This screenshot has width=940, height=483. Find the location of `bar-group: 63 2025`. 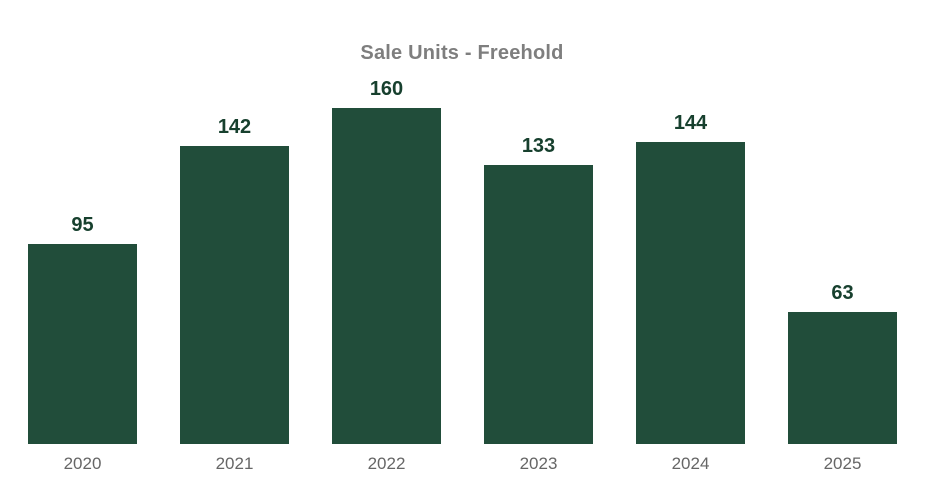

bar-group: 63 2025 is located at coordinates (842, 236).